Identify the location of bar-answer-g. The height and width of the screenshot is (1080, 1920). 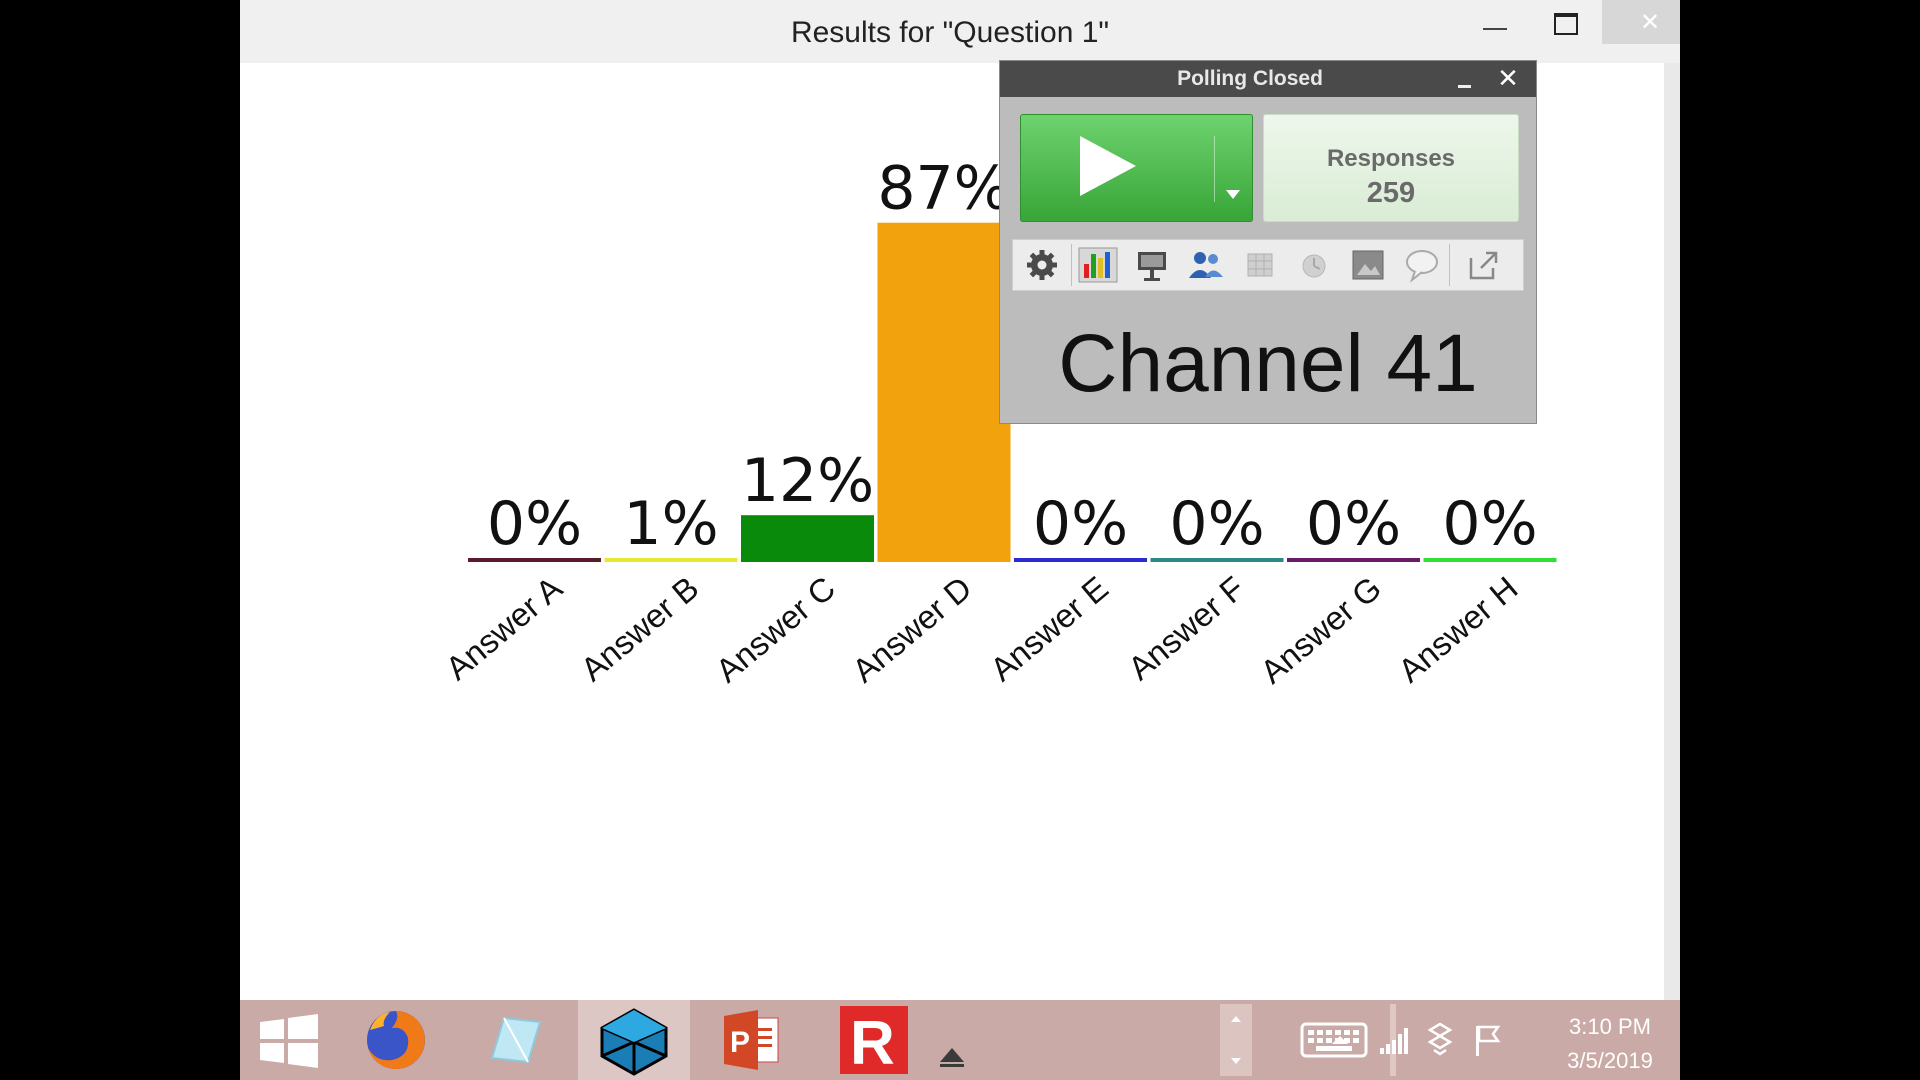
(1353, 560).